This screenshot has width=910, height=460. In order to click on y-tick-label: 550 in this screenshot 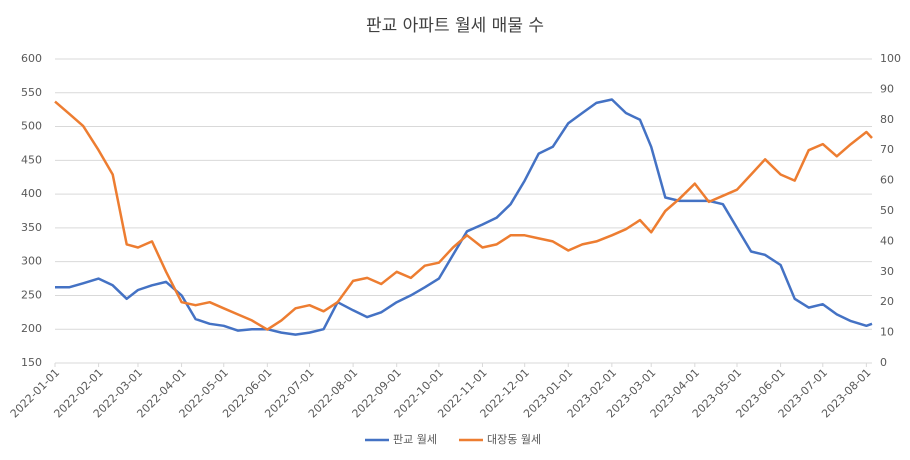, I will do `click(31, 92)`.